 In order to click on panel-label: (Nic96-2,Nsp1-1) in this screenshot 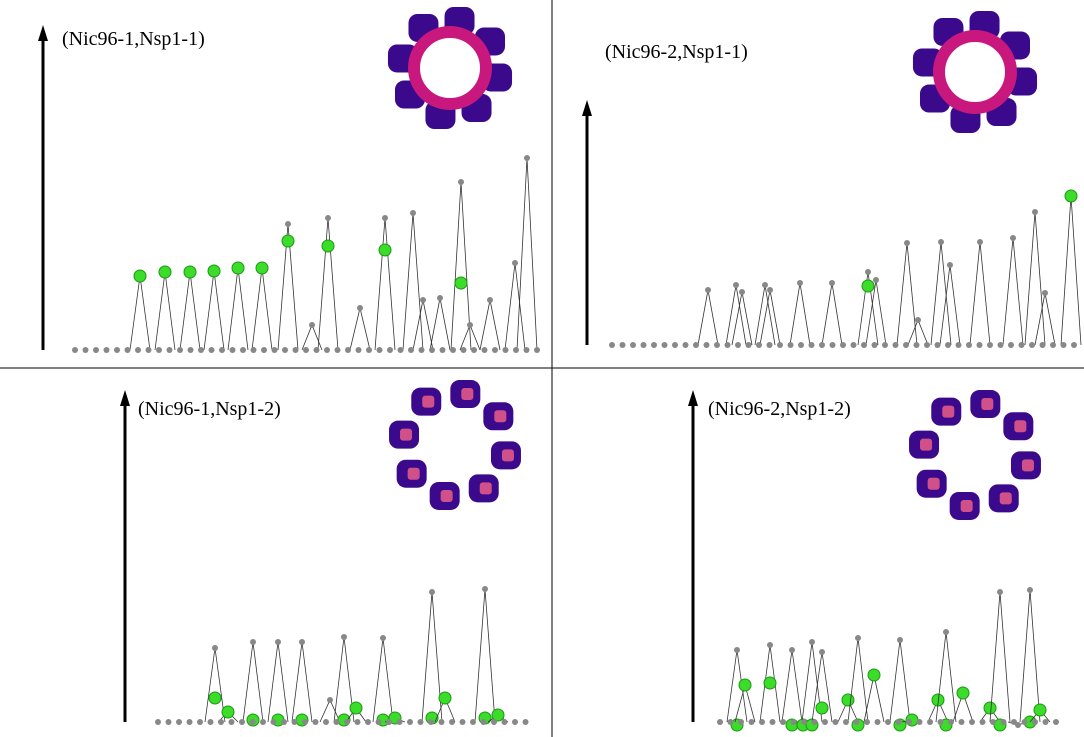, I will do `click(676, 52)`.